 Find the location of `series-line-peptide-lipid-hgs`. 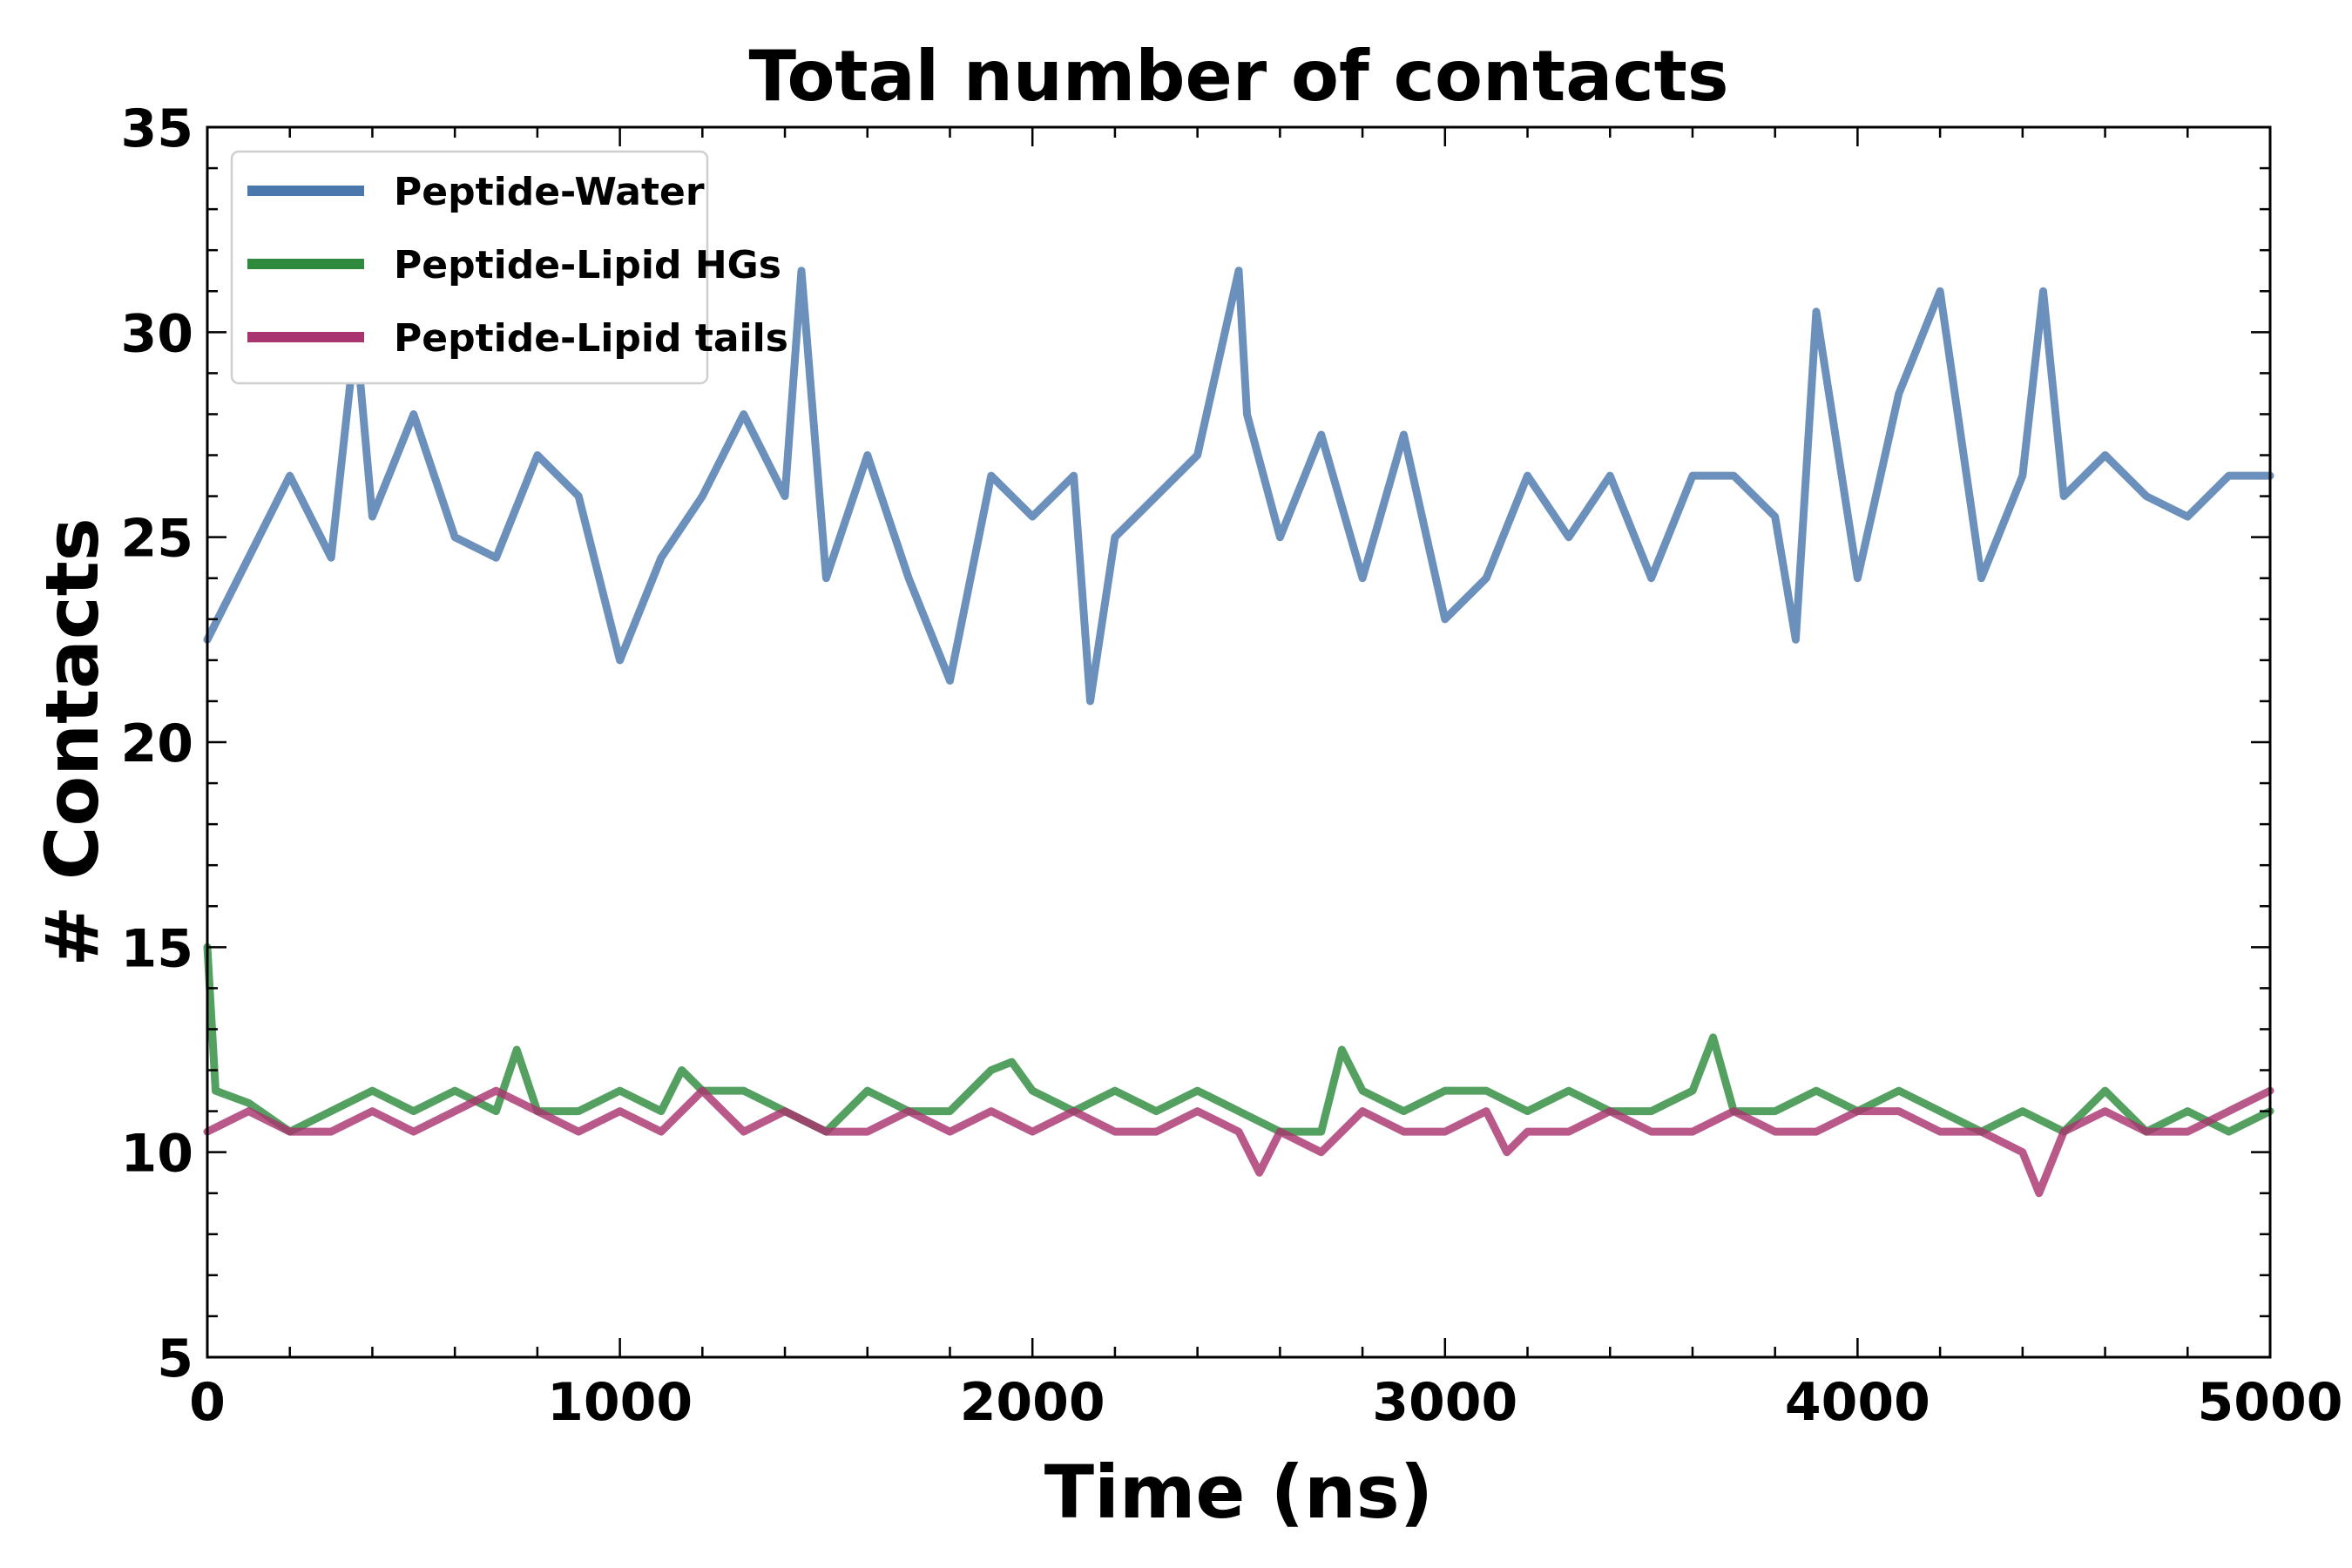

series-line-peptide-lipid-hgs is located at coordinates (1238, 1039).